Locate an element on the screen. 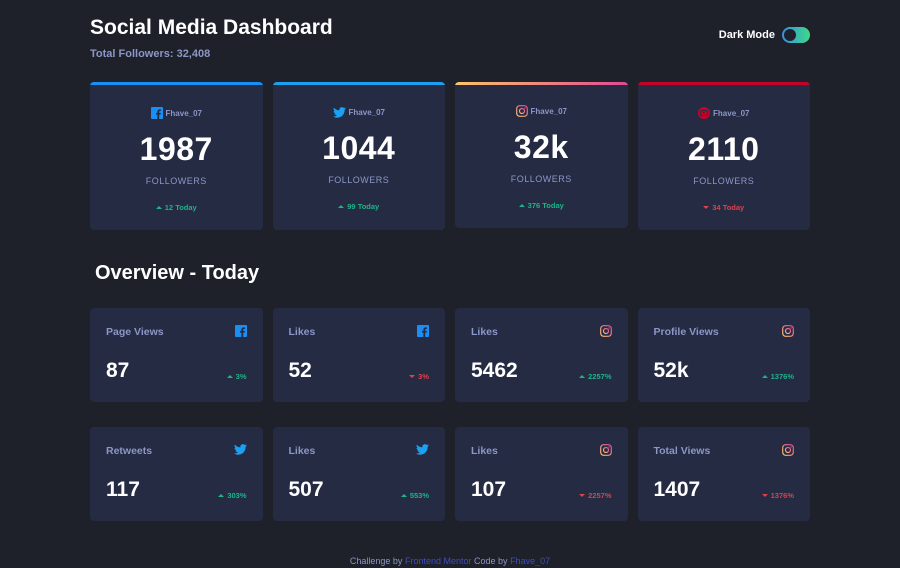 The width and height of the screenshot is (900, 568). total-followers: Total Followers: 32,408 is located at coordinates (150, 54).